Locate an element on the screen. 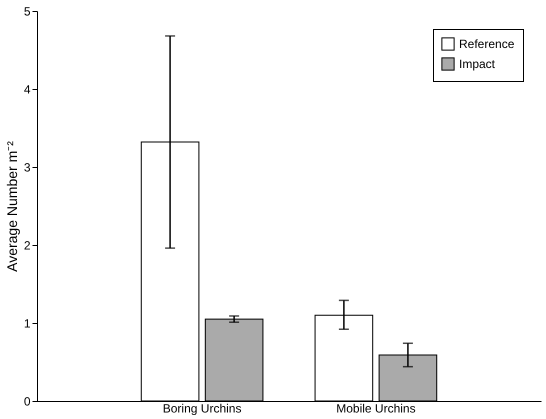  y-tick-label: 0 is located at coordinates (27, 401).